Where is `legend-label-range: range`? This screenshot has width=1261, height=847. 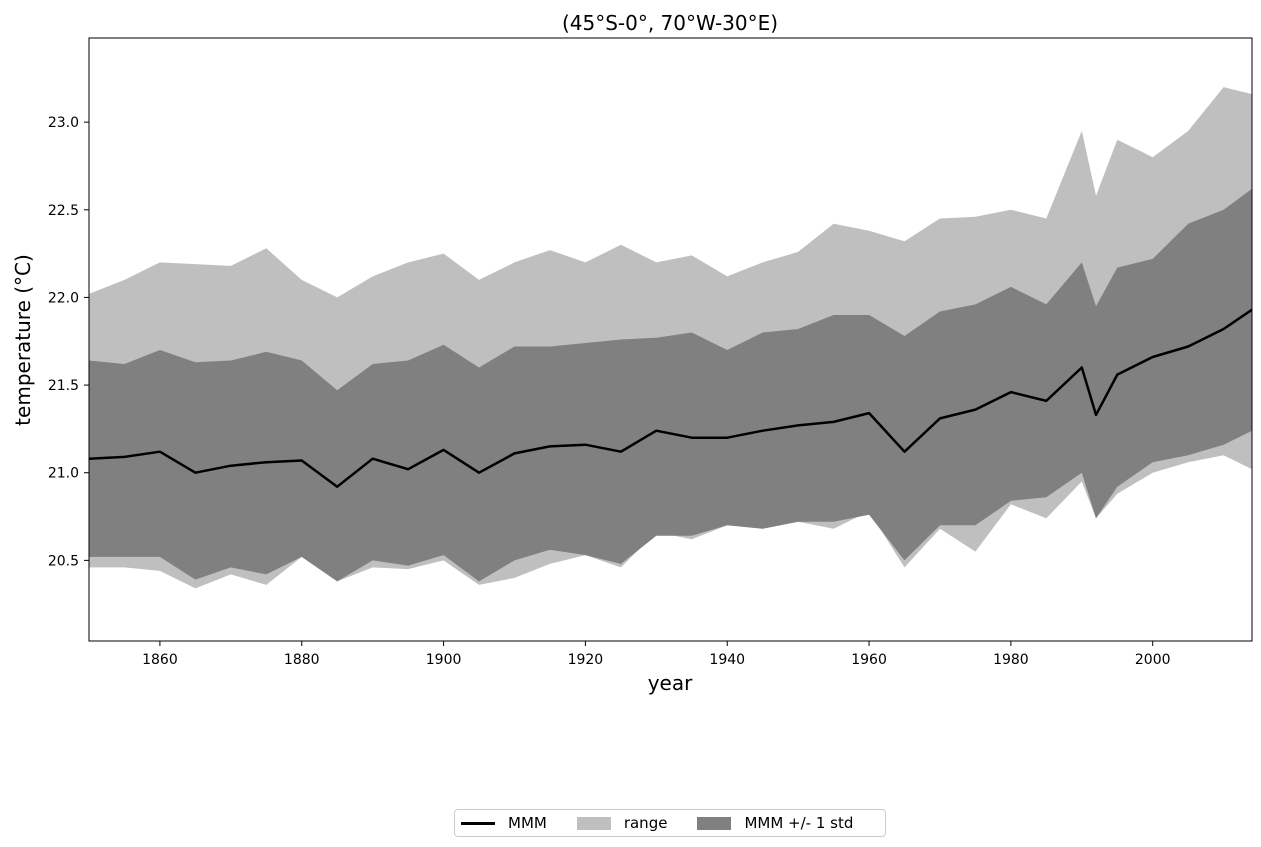
legend-label-range: range is located at coordinates (645, 823).